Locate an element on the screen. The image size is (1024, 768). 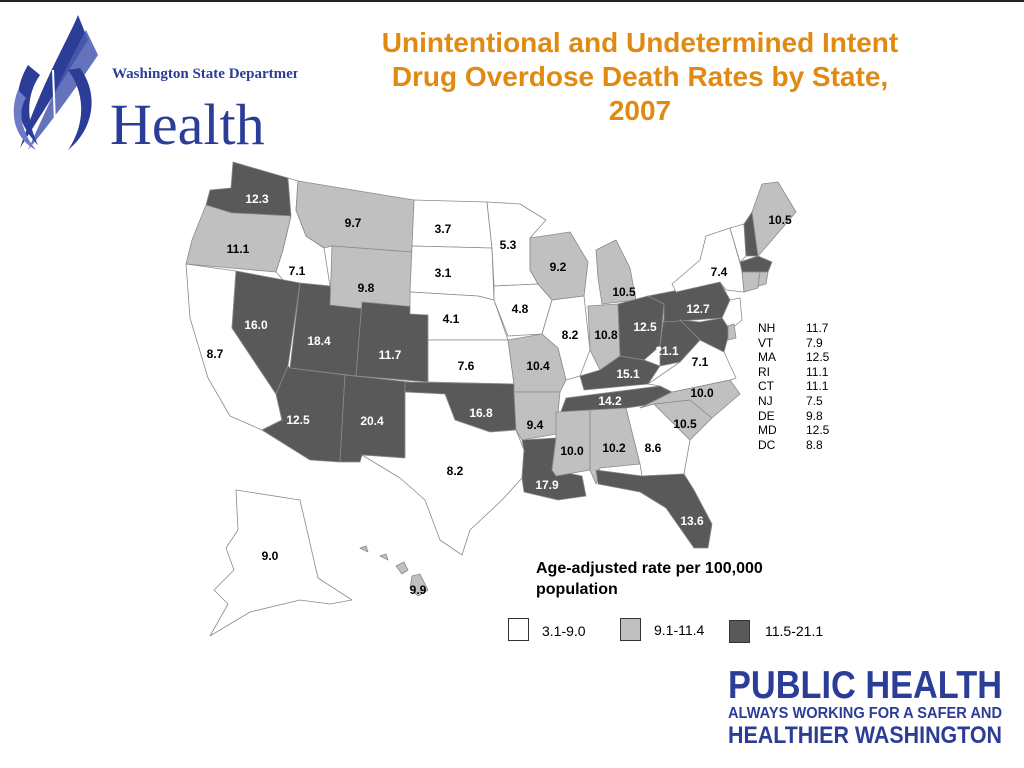
map-label-fl: 13.6 is located at coordinates (692, 521).